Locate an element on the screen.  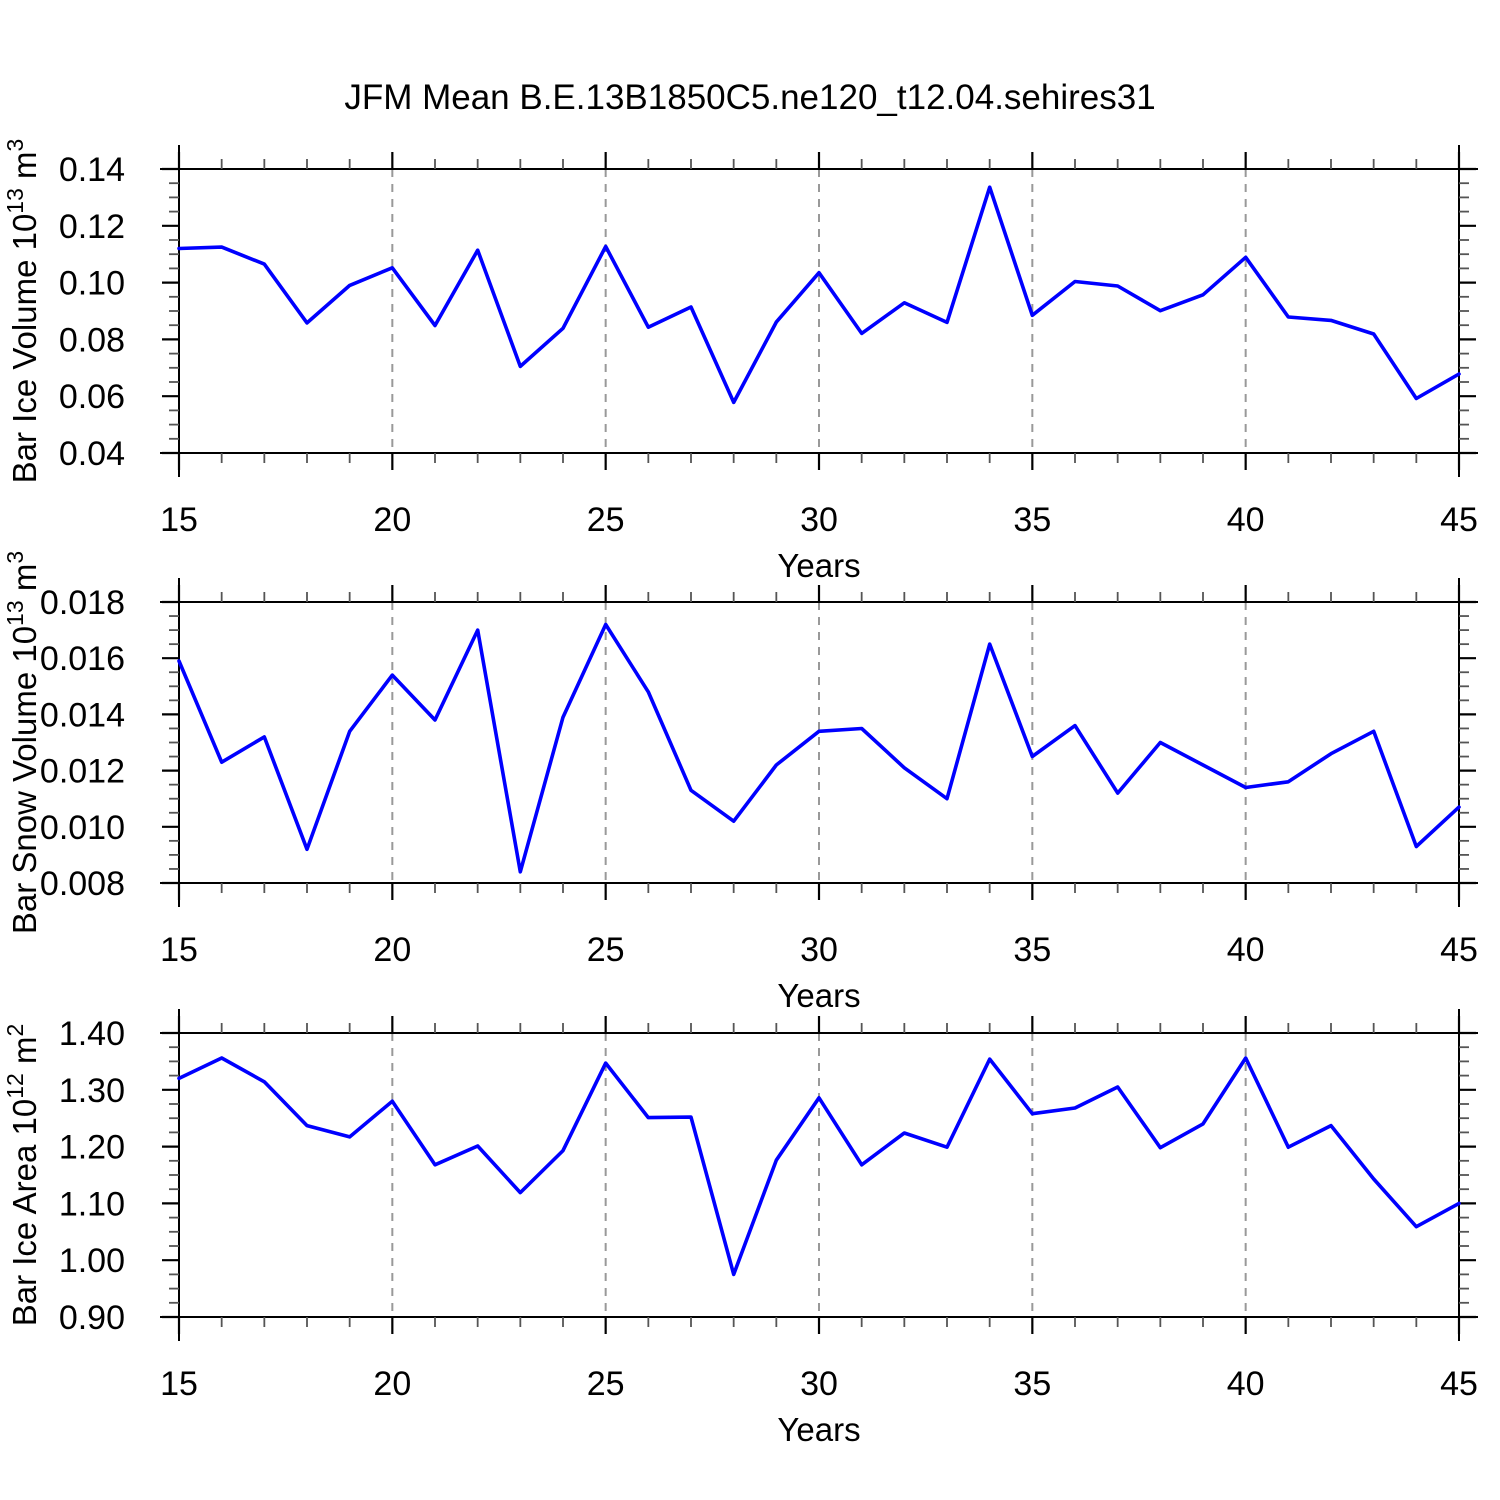
y-tick-label: 1.40 is located at coordinates (92, 1034).